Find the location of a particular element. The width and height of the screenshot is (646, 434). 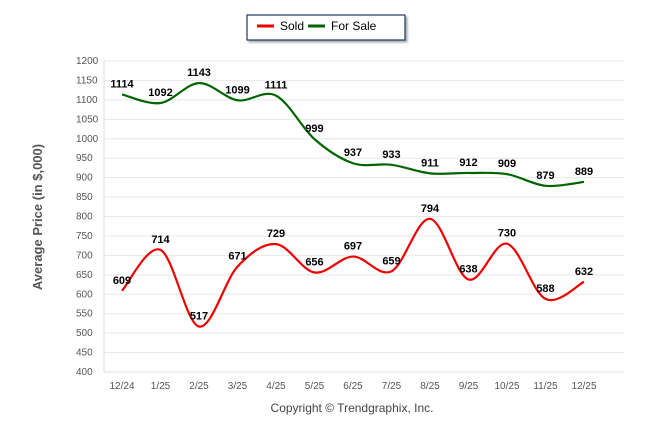

data-label: 933 is located at coordinates (391, 155).